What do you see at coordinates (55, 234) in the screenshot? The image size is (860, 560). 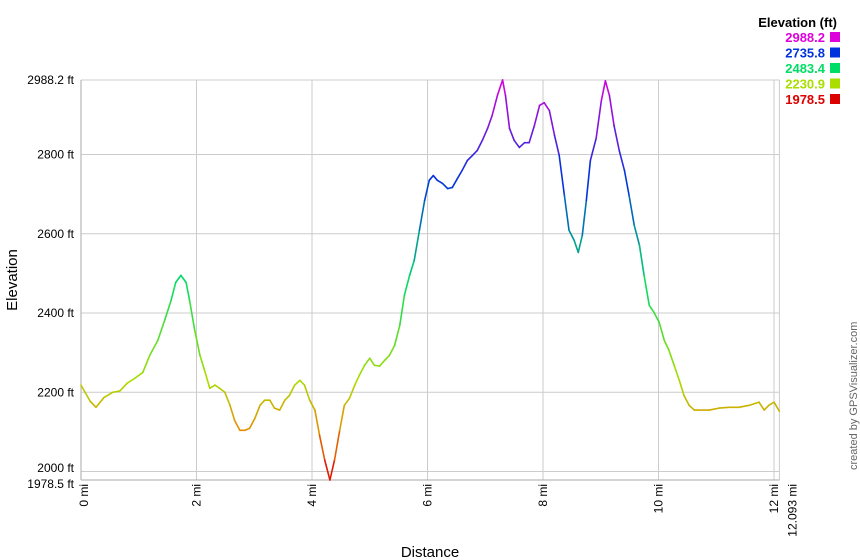 I see `y-tick-label: 2600 ft` at bounding box center [55, 234].